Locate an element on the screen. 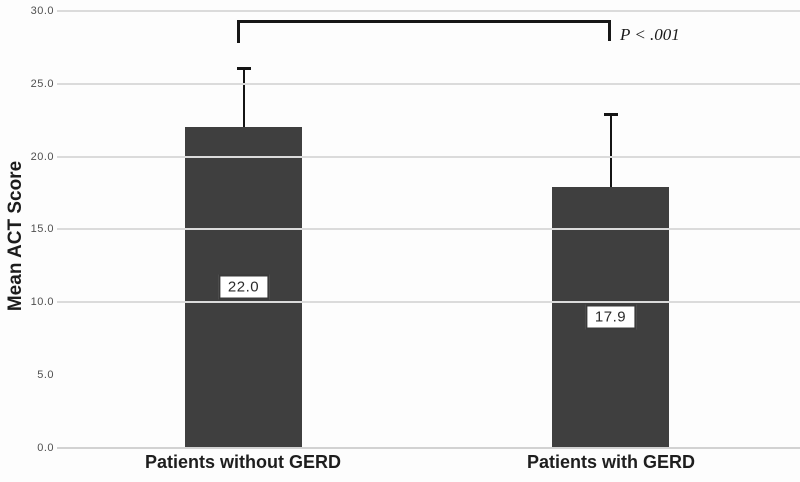  significance-bracket-horizontal is located at coordinates (424, 21).